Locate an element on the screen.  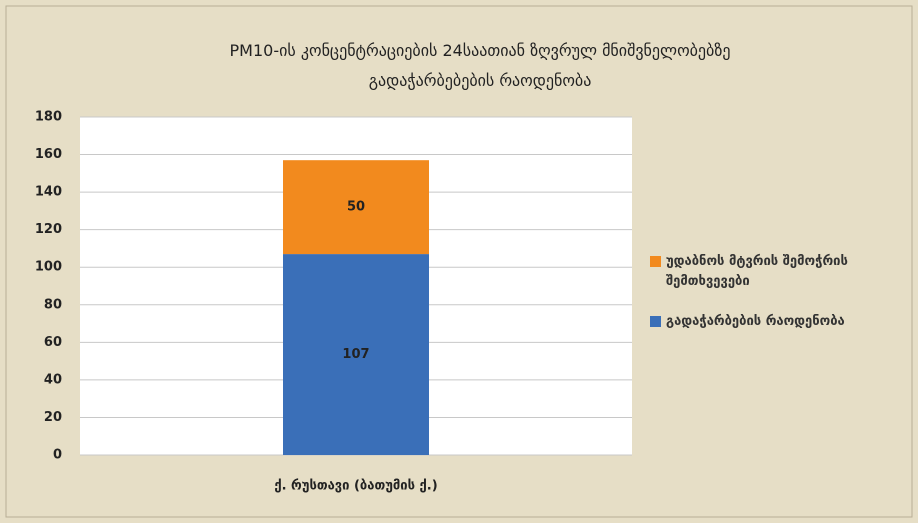
legend-item: უდაბნოს მტვრის შემოჭრის შემთხვევები is located at coordinates (775, 272).